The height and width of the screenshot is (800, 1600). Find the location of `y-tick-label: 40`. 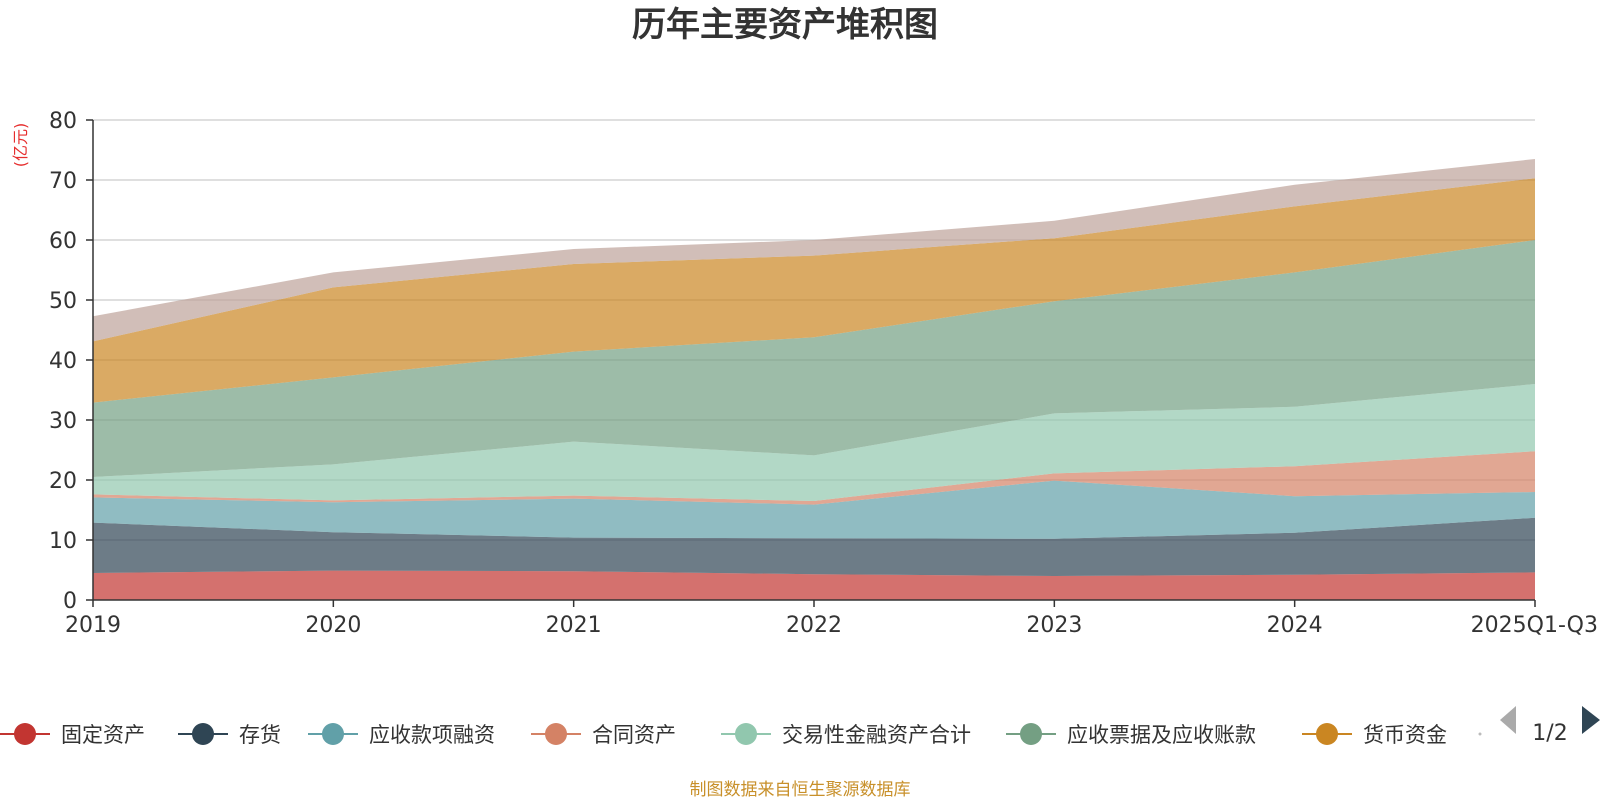

y-tick-label: 40 is located at coordinates (63, 361).